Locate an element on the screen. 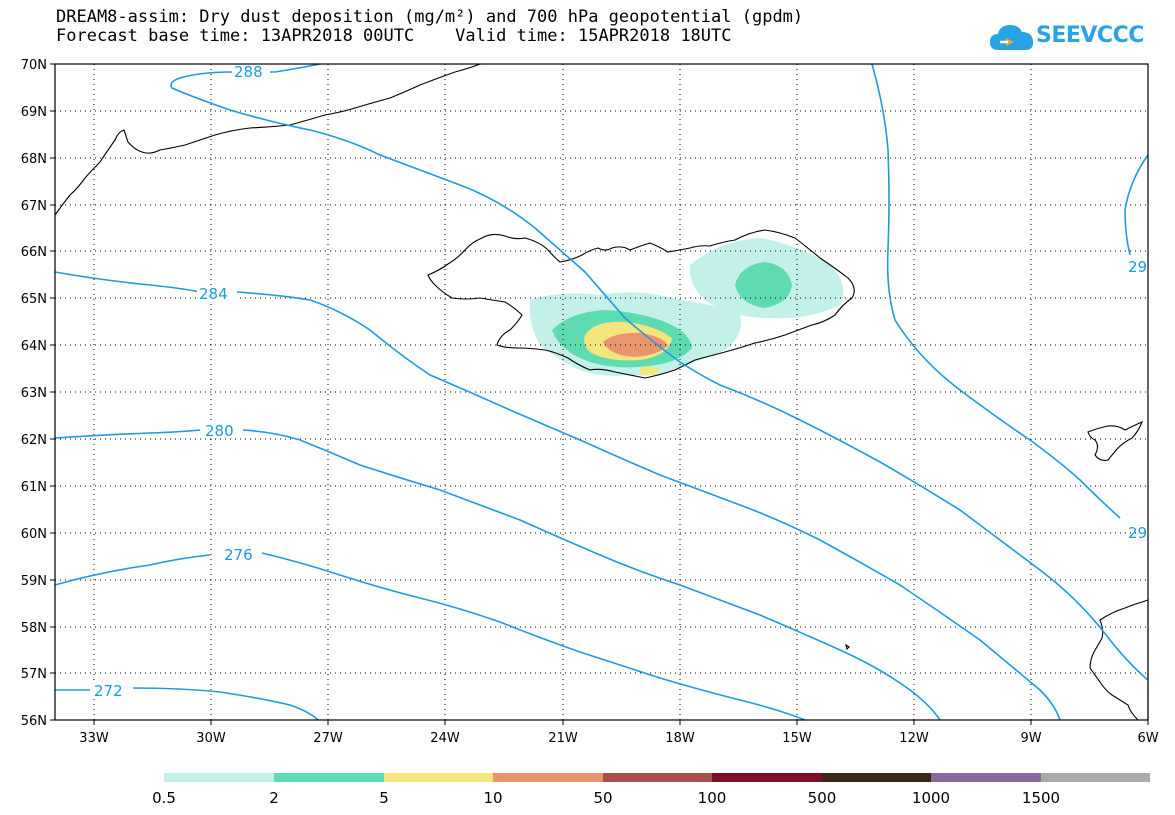 The image size is (1175, 815). contour-label-29-upper: 29 is located at coordinates (1137, 267).